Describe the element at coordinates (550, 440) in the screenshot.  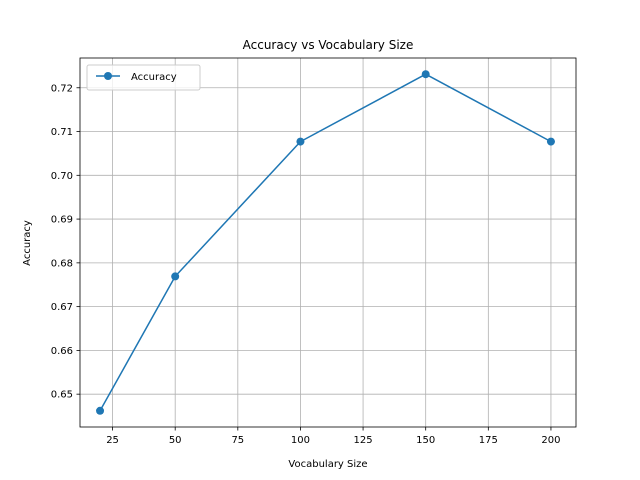
I see `x-tick-label: 200` at that location.